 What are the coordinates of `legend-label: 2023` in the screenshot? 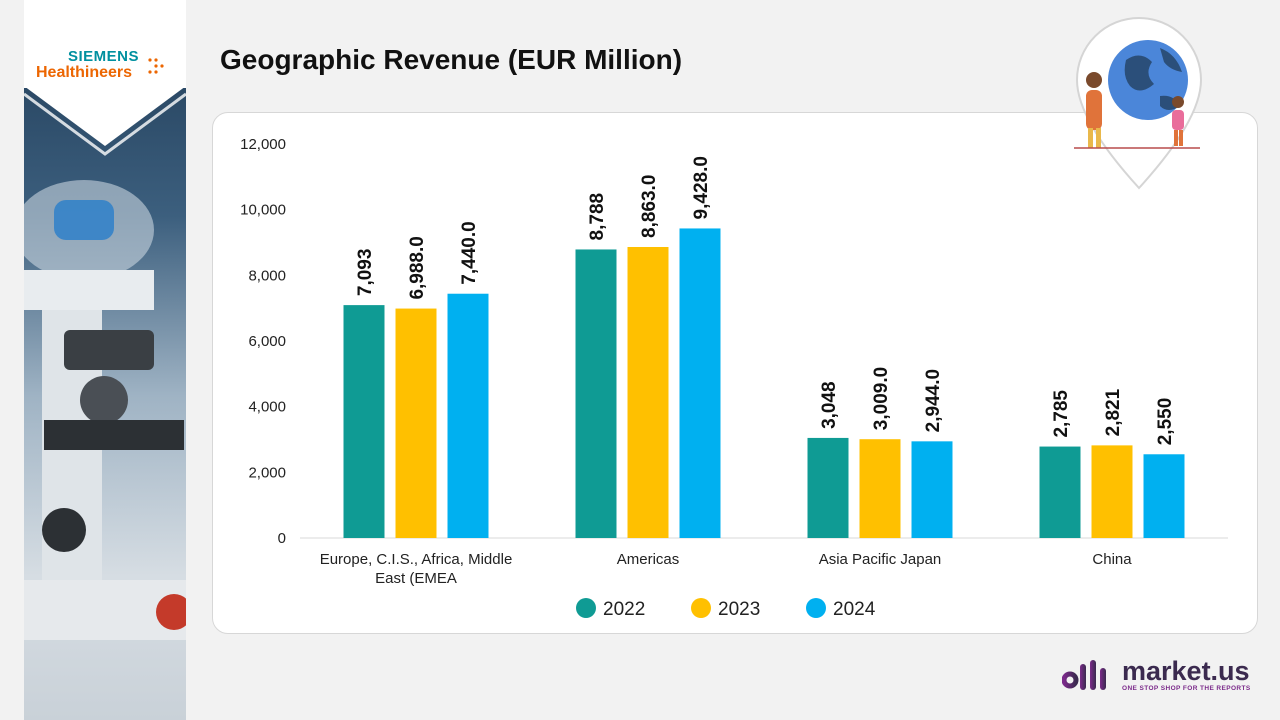 It's located at (739, 609).